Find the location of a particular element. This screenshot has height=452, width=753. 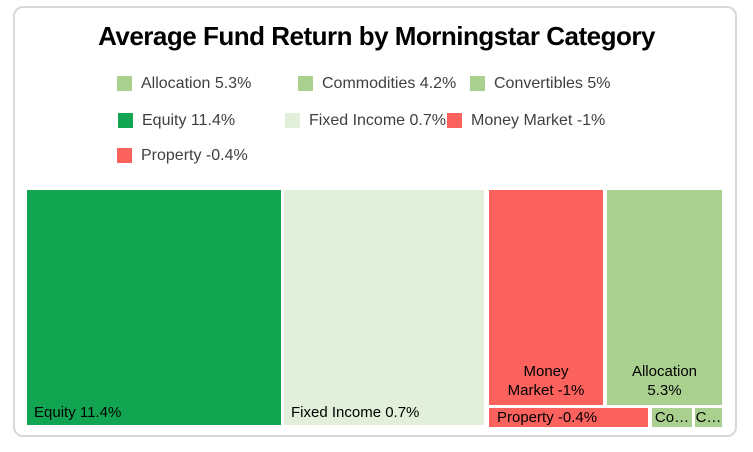

legend-item-convertibles: Convertibles 5% is located at coordinates (540, 83).